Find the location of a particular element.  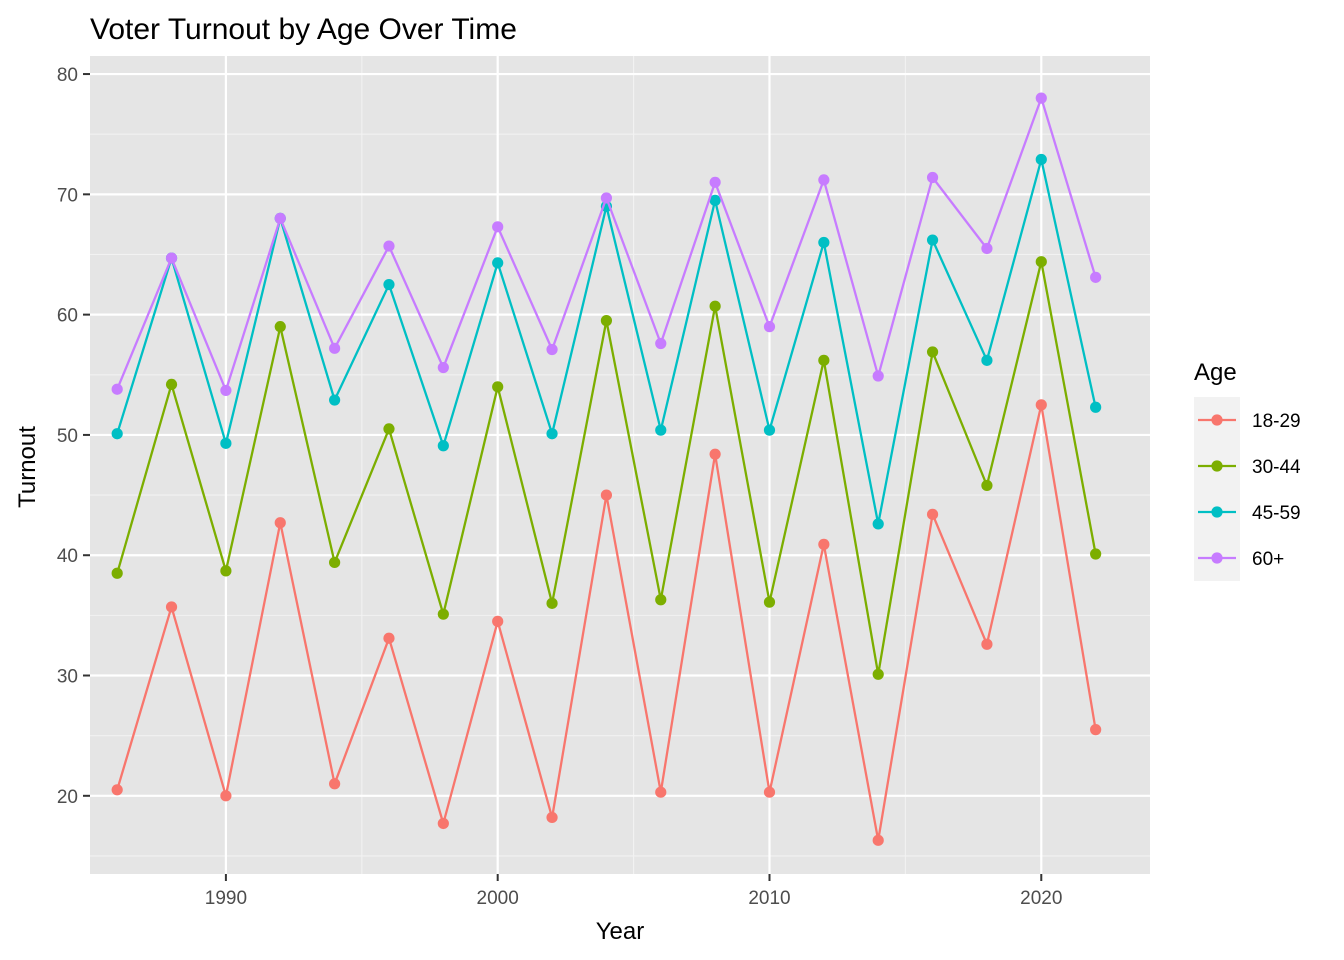

chart-title: Voter Turnout by Age Over Time is located at coordinates (303, 29).